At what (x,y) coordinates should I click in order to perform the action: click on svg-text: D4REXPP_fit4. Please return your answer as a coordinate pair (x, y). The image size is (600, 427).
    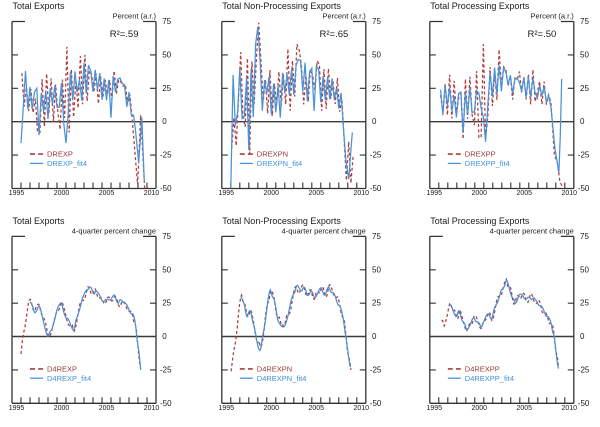
    Looking at the image, I should click on (489, 378).